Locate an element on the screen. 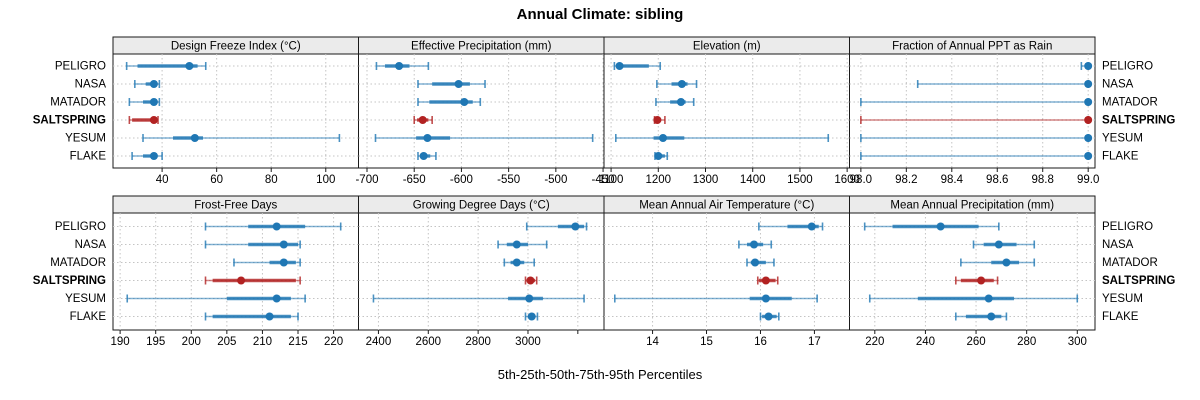 The width and height of the screenshot is (1200, 400). axis-tick-label: 15 is located at coordinates (706, 342).